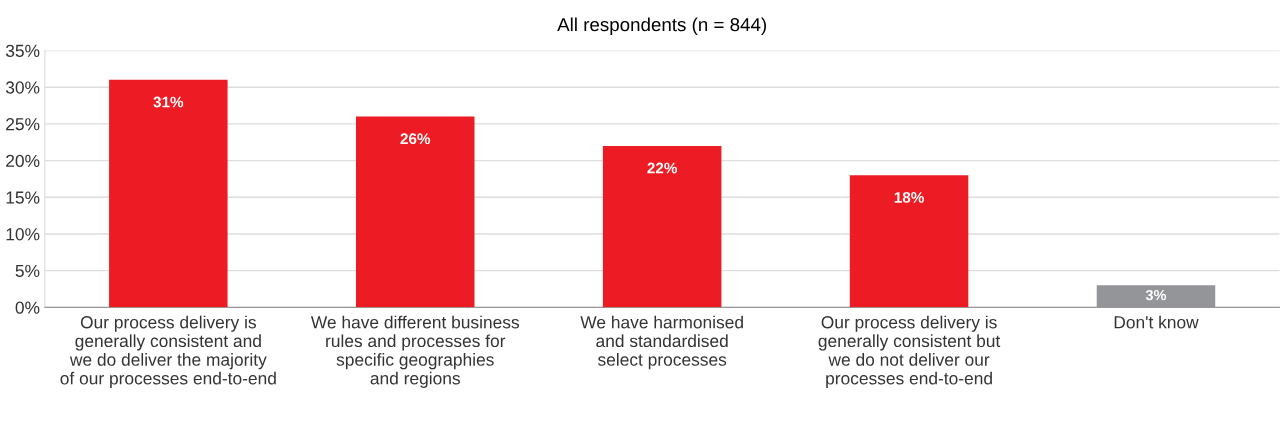 The height and width of the screenshot is (421, 1282). What do you see at coordinates (415, 351) in the screenshot?
I see `x-tick-label: We have different business rules and processes for specific geographies and regions` at bounding box center [415, 351].